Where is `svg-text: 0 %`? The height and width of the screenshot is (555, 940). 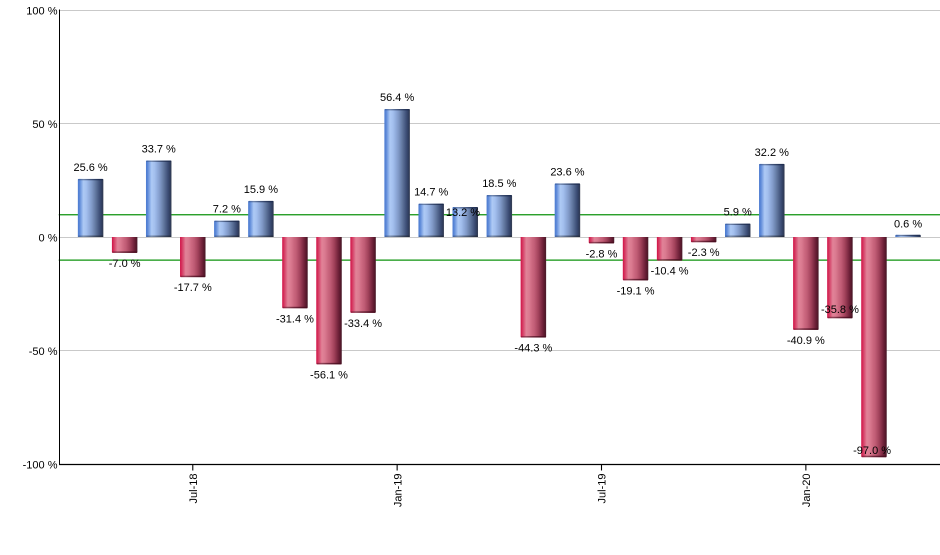
svg-text: 0 % is located at coordinates (48, 239).